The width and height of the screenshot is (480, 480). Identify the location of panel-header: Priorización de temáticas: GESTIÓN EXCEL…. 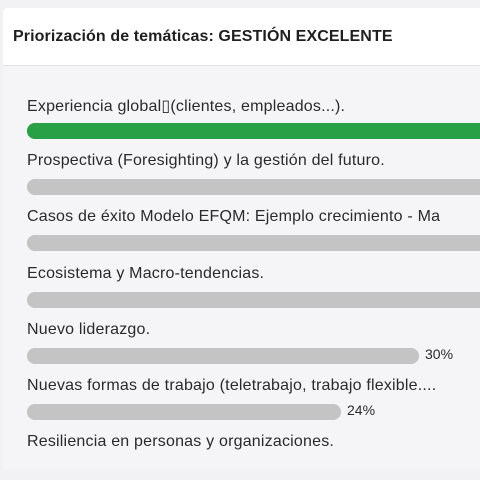
(241, 37).